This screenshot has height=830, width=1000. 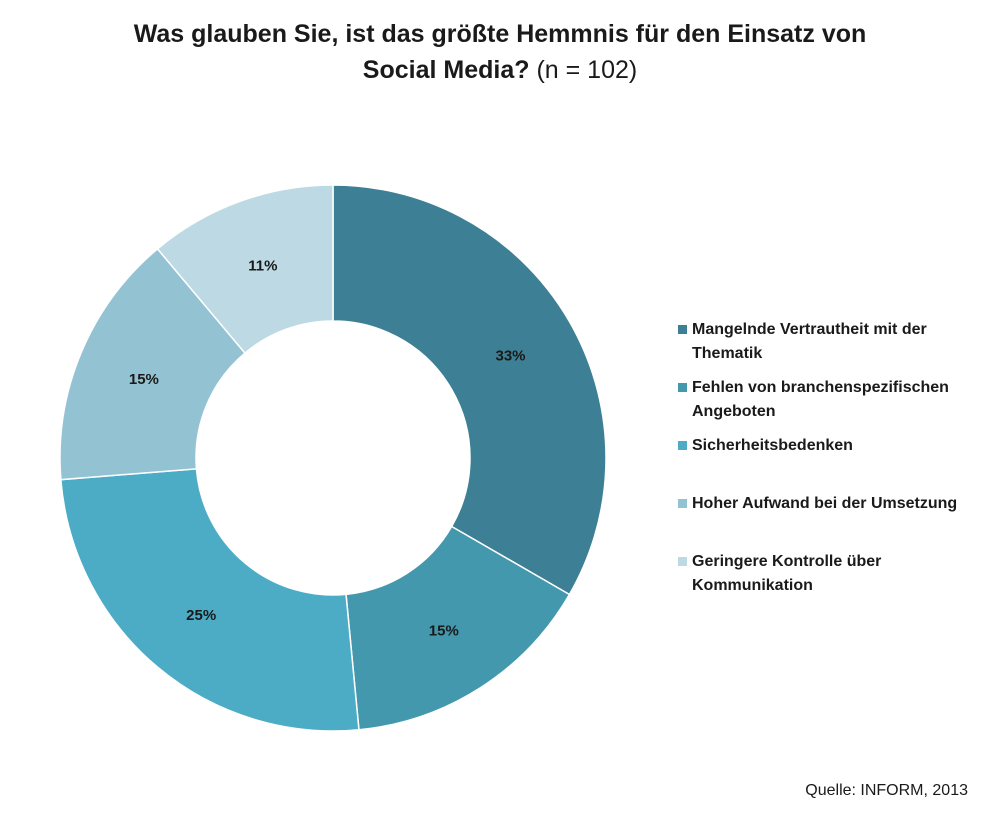 I want to click on legend-label: Sicherheitsbedenken, so click(x=772, y=445).